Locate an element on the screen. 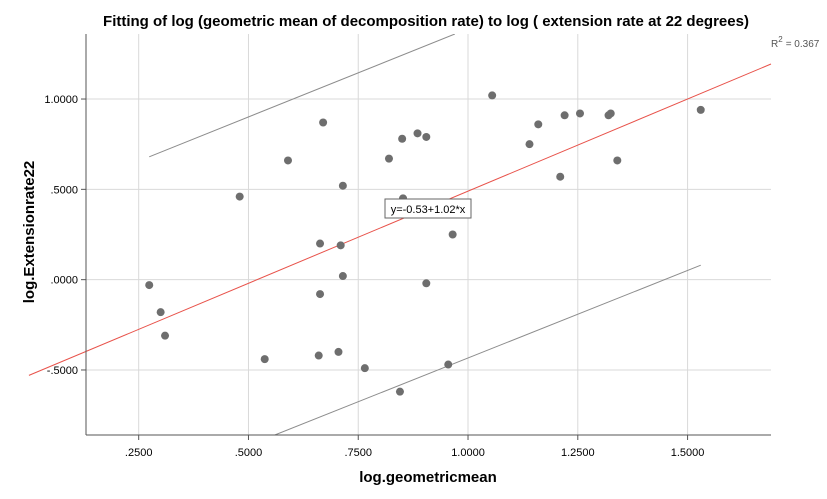 This screenshot has width=827, height=499. x-tick-label: 1.0000 is located at coordinates (468, 453).